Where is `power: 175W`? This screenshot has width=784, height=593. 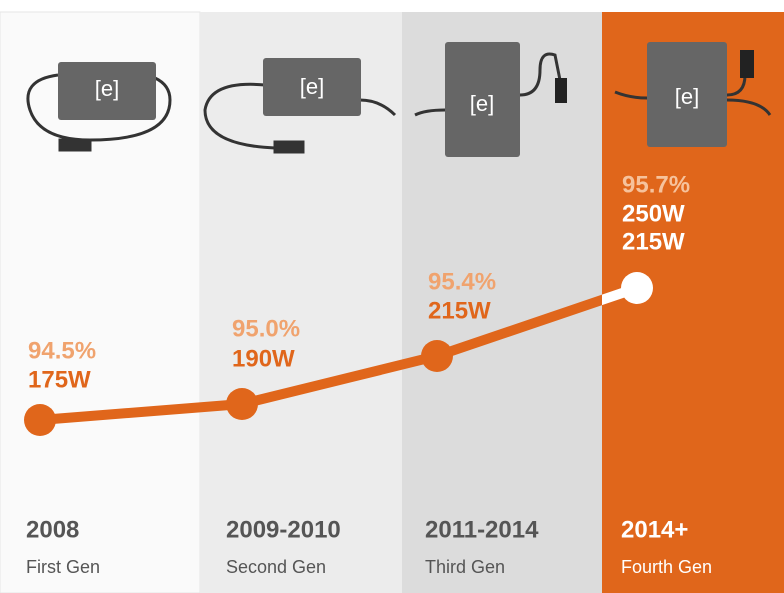
power: 175W is located at coordinates (59, 379).